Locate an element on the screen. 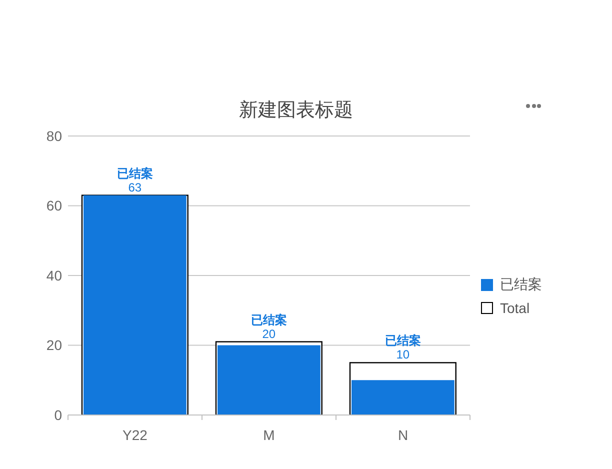 This screenshot has width=612, height=469. y-tick-label: 40 is located at coordinates (54, 275).